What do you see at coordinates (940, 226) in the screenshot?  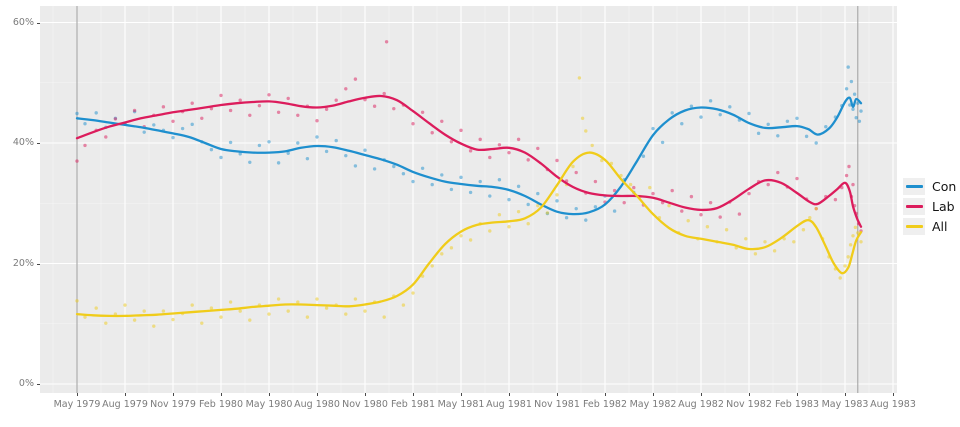 I see `legend-label-all: All` at bounding box center [940, 226].